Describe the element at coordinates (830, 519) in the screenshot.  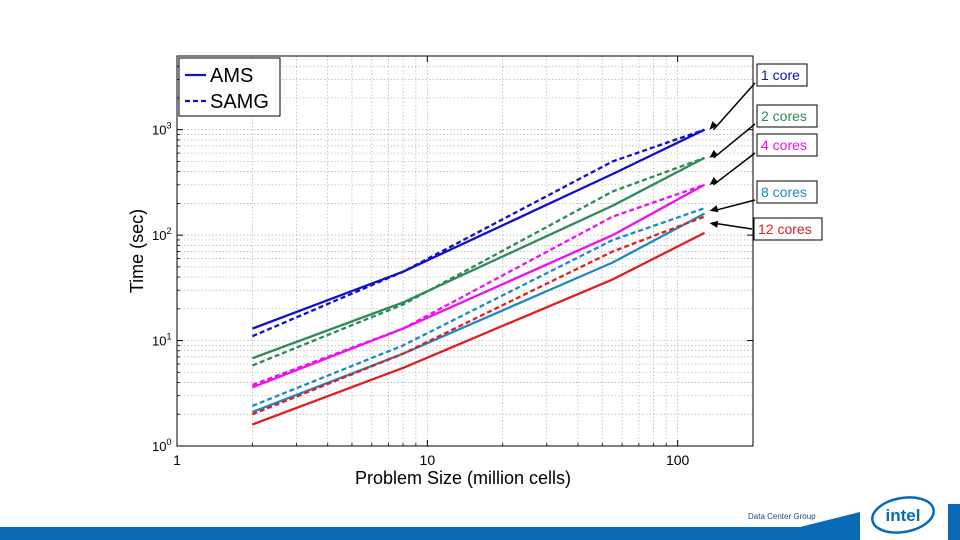
I see `footer-slant` at that location.